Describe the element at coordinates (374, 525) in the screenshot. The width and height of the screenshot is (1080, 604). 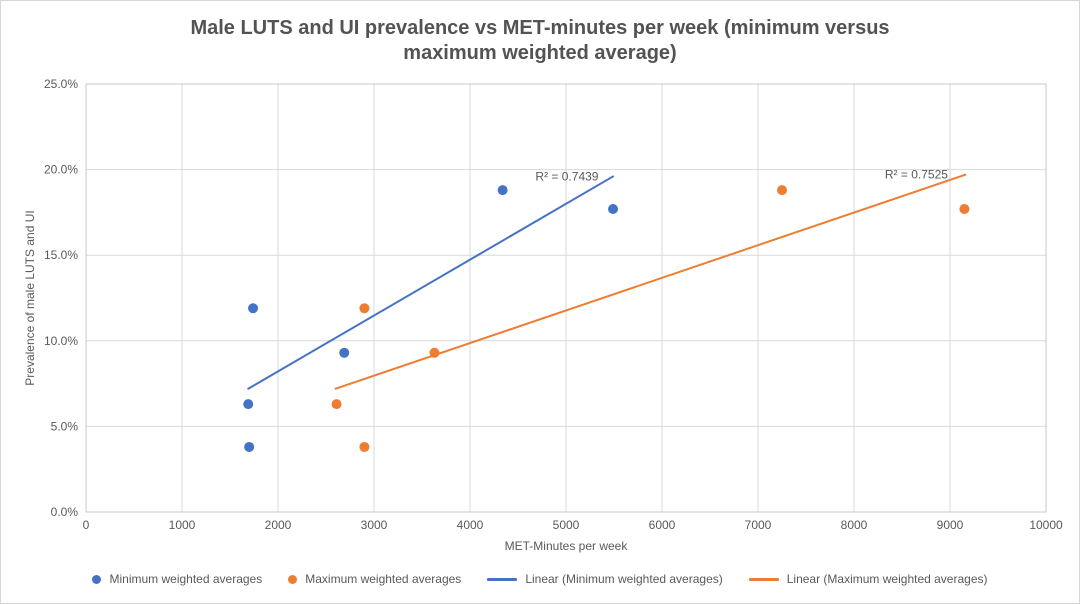
I see `x-tick-label: 3000` at that location.